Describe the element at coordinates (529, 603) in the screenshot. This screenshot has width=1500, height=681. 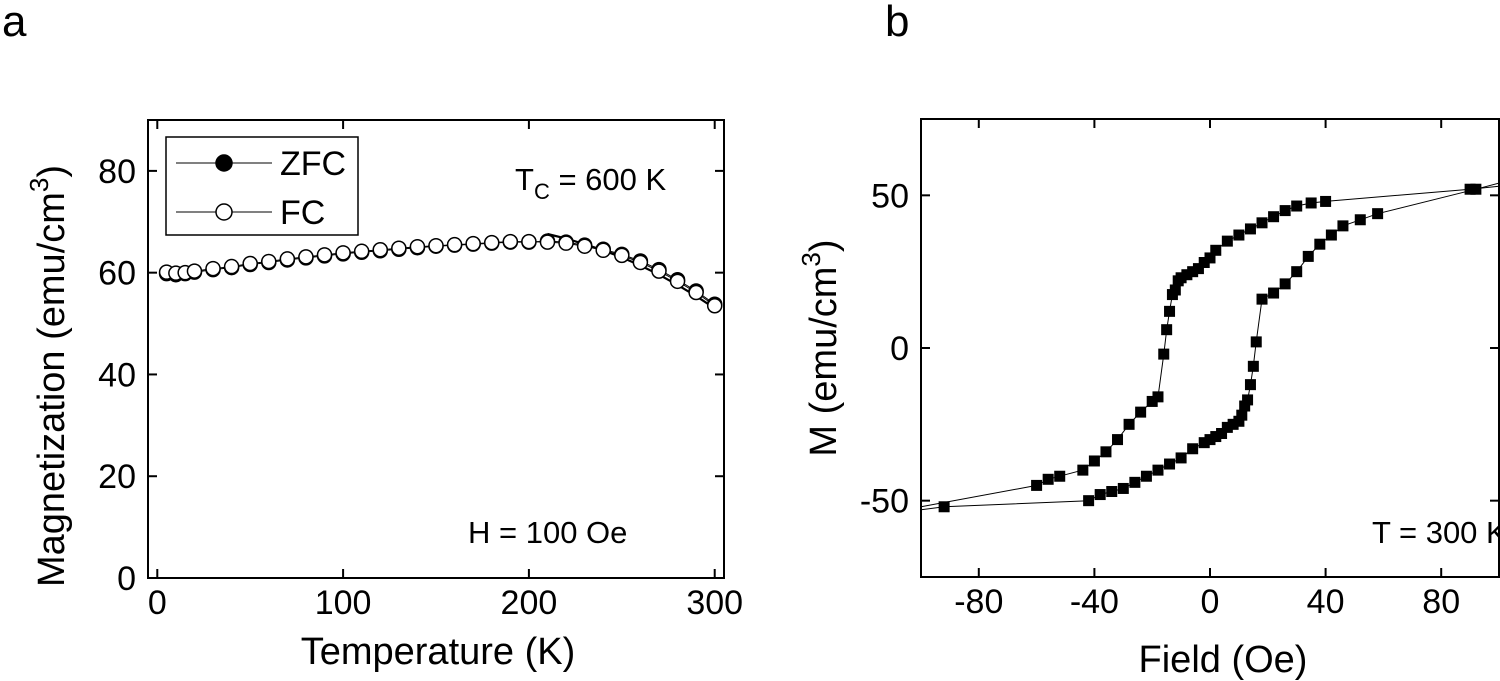
I see `panel-a-x-tick-label: 200` at that location.